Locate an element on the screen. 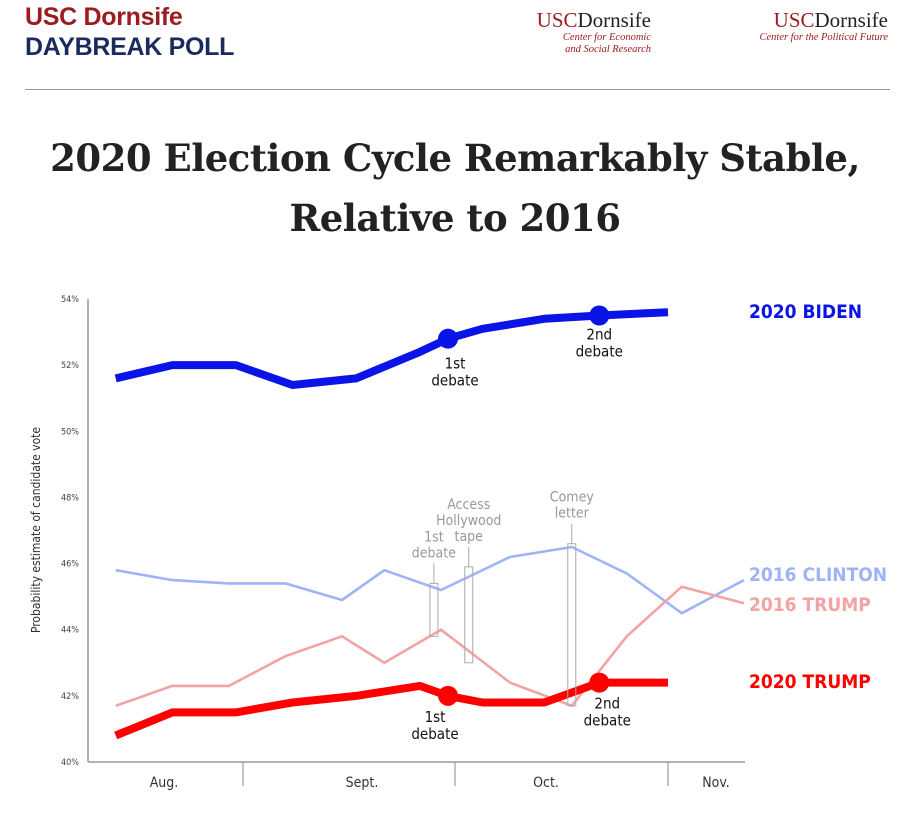 The width and height of the screenshot is (910, 819). y-tick-label: 52% is located at coordinates (70, 366).